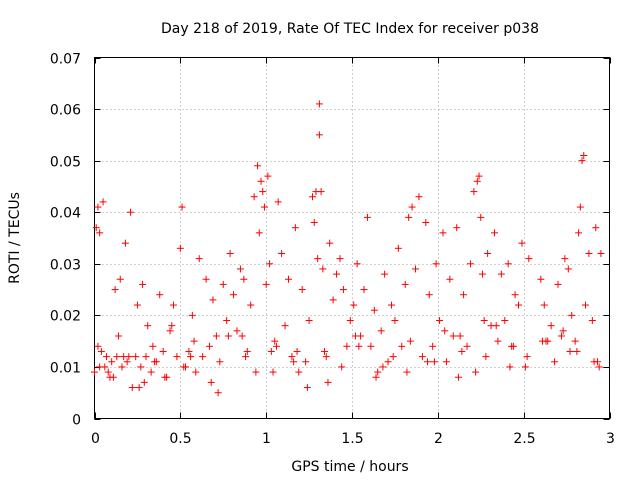 The height and width of the screenshot is (480, 640). I want to click on y-tick-label: 0.06, so click(65, 111).